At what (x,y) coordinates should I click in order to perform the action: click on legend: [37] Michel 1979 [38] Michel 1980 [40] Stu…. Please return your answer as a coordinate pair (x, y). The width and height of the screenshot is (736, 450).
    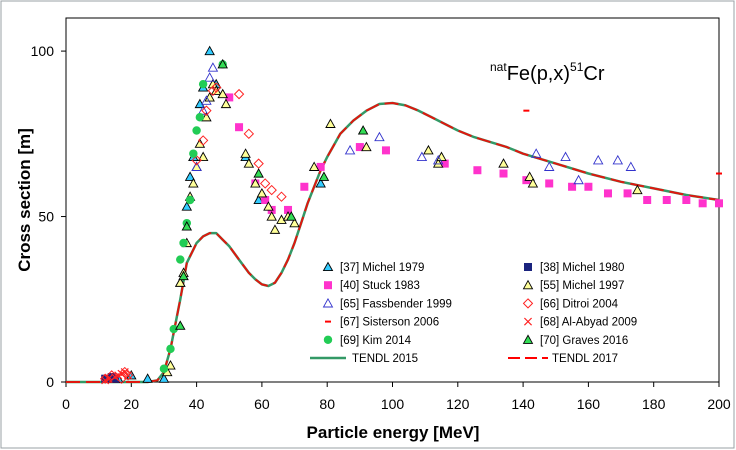
    Looking at the image, I should click on (473, 313).